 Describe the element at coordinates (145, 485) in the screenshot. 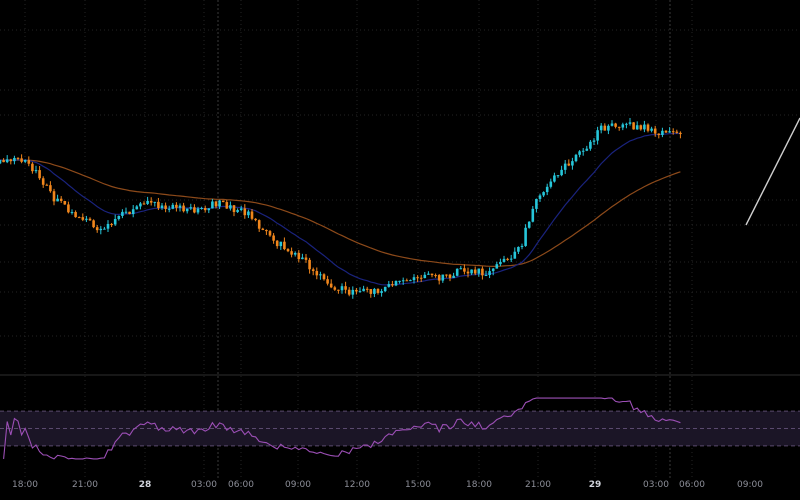

I see `x-tick-label: 28` at that location.